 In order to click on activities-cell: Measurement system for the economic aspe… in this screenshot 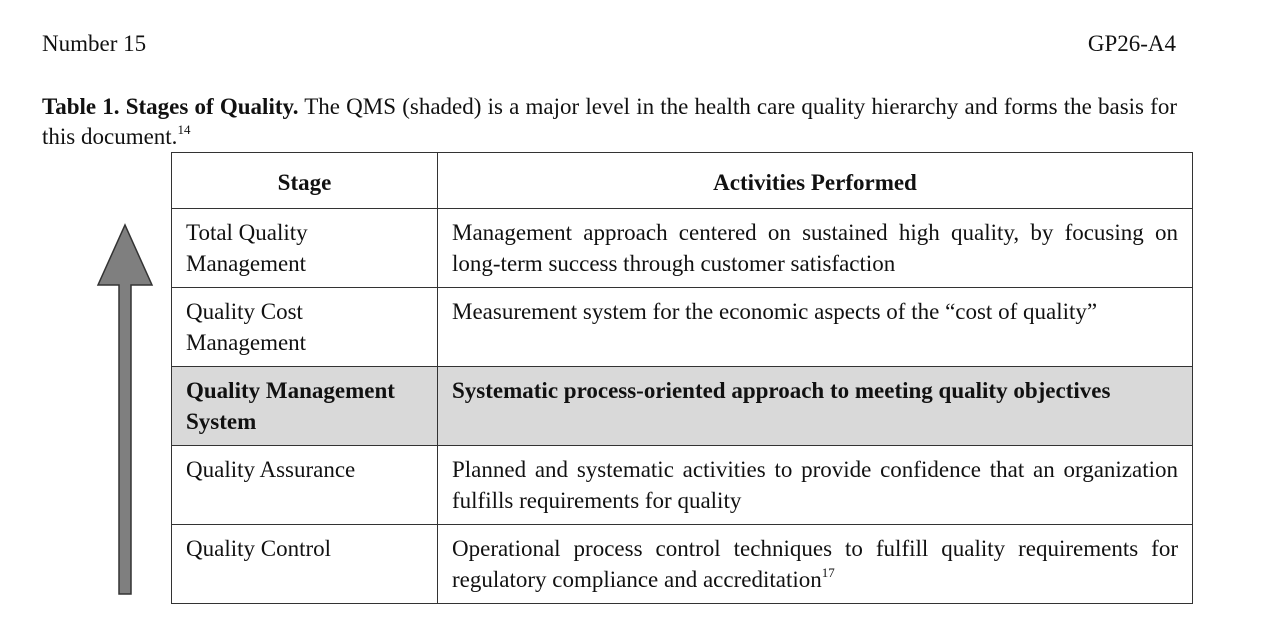, I will do `click(815, 327)`.